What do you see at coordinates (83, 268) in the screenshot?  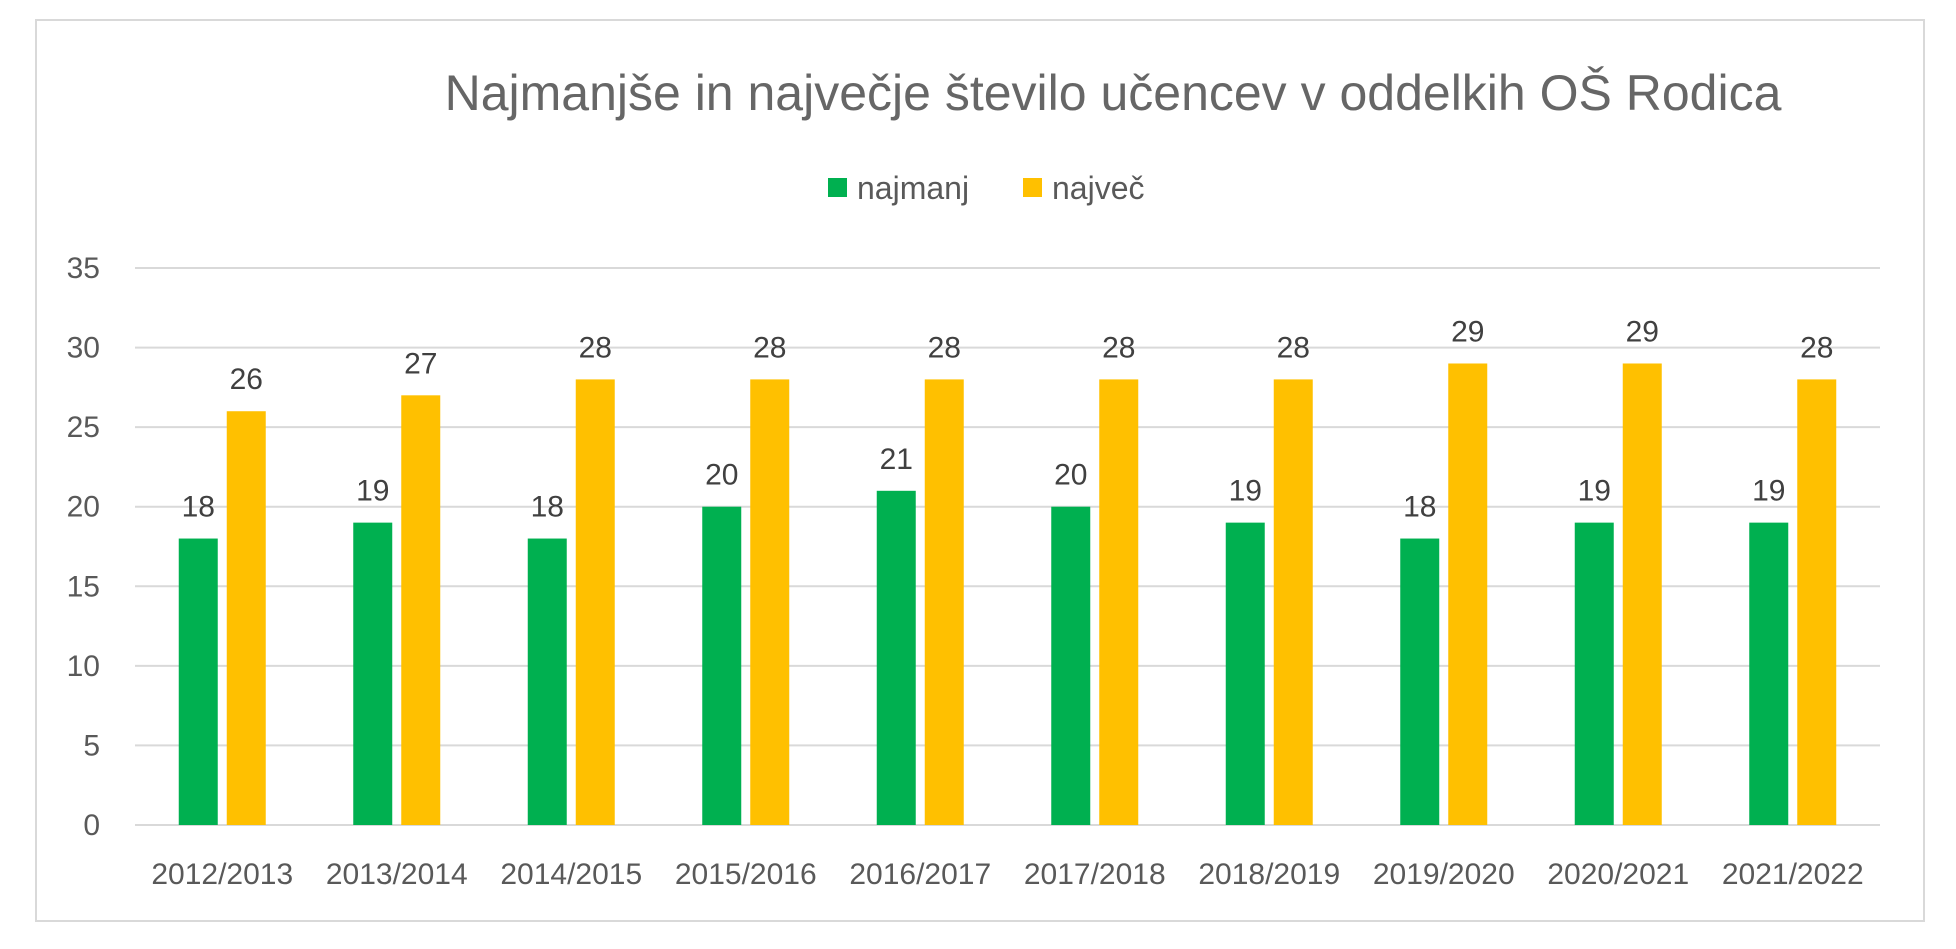 I see `y-tick-label: 35` at bounding box center [83, 268].